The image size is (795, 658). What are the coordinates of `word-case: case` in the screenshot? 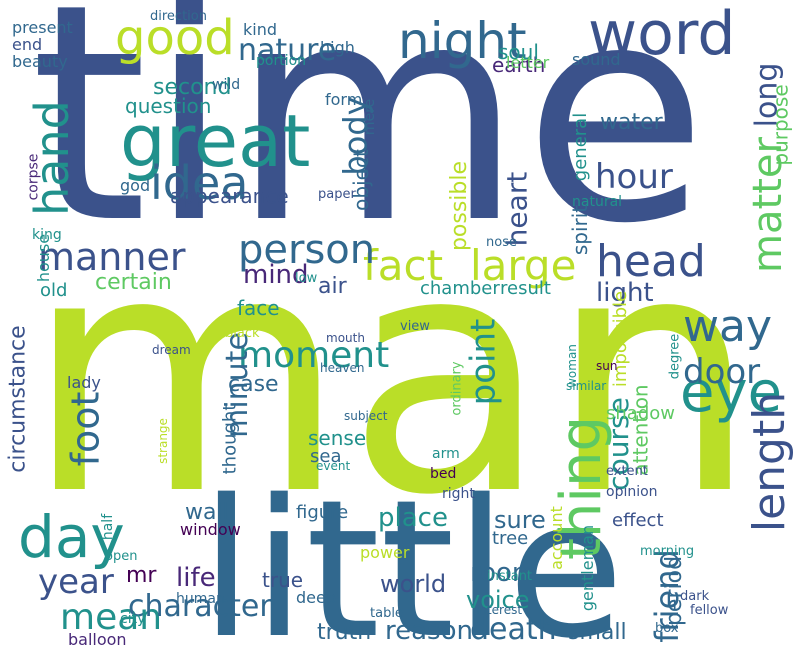 It's located at (253, 384).